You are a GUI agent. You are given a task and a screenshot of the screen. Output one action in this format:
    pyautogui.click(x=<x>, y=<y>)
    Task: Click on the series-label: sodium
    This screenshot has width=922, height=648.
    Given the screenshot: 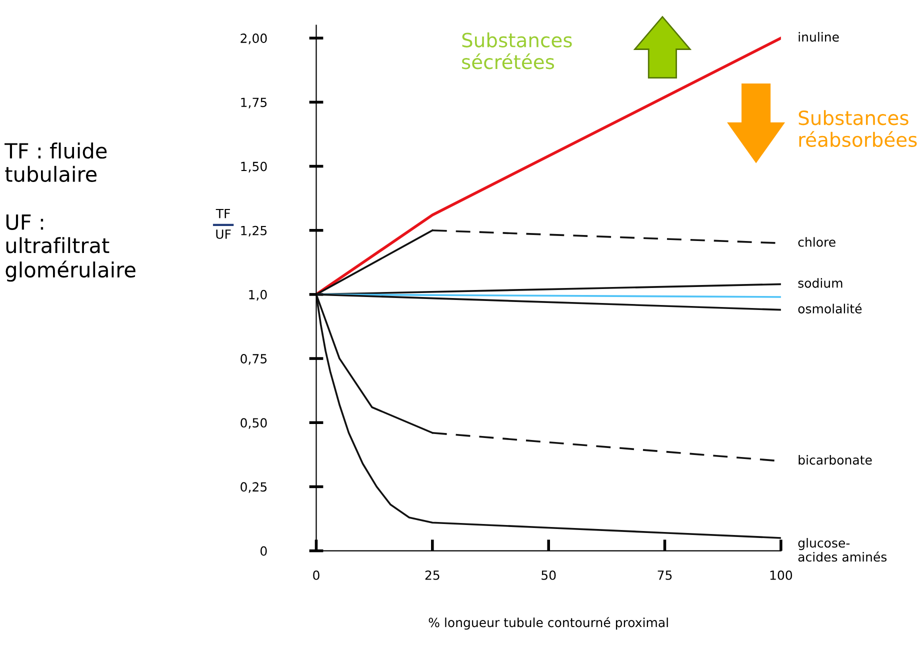 What is the action you would take?
    pyautogui.click(x=820, y=283)
    